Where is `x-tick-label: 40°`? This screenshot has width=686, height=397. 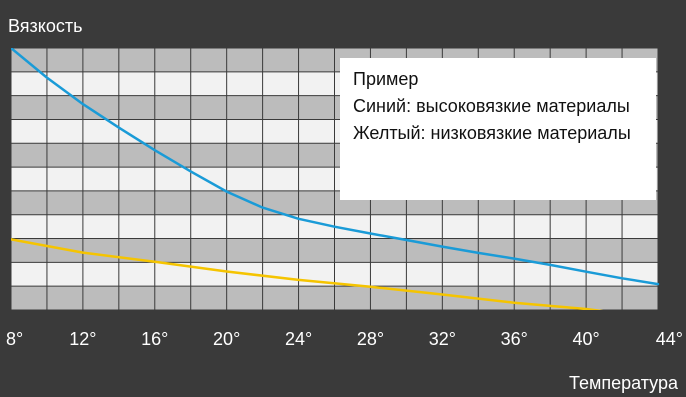 x-tick-label: 40° is located at coordinates (585, 339).